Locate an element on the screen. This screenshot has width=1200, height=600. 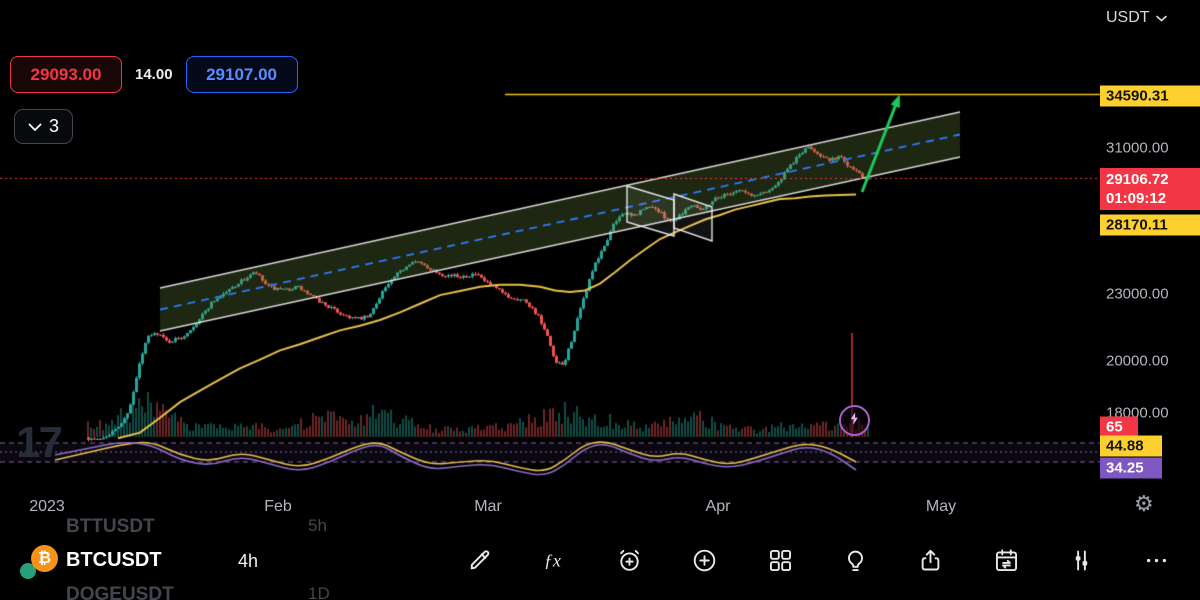
more-icon is located at coordinates (1157, 560).